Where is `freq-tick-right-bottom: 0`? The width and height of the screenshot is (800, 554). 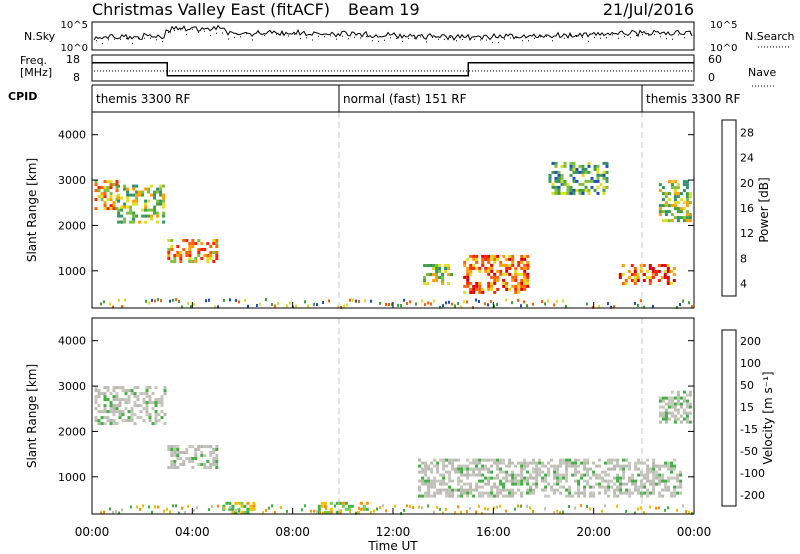
freq-tick-right-bottom: 0 is located at coordinates (711, 77).